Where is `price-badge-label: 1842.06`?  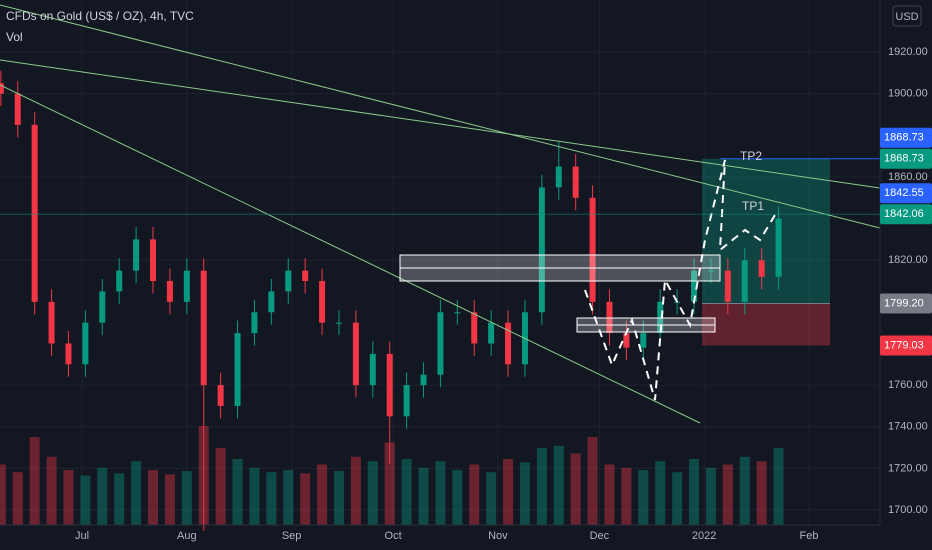
price-badge-label: 1842.06 is located at coordinates (904, 214).